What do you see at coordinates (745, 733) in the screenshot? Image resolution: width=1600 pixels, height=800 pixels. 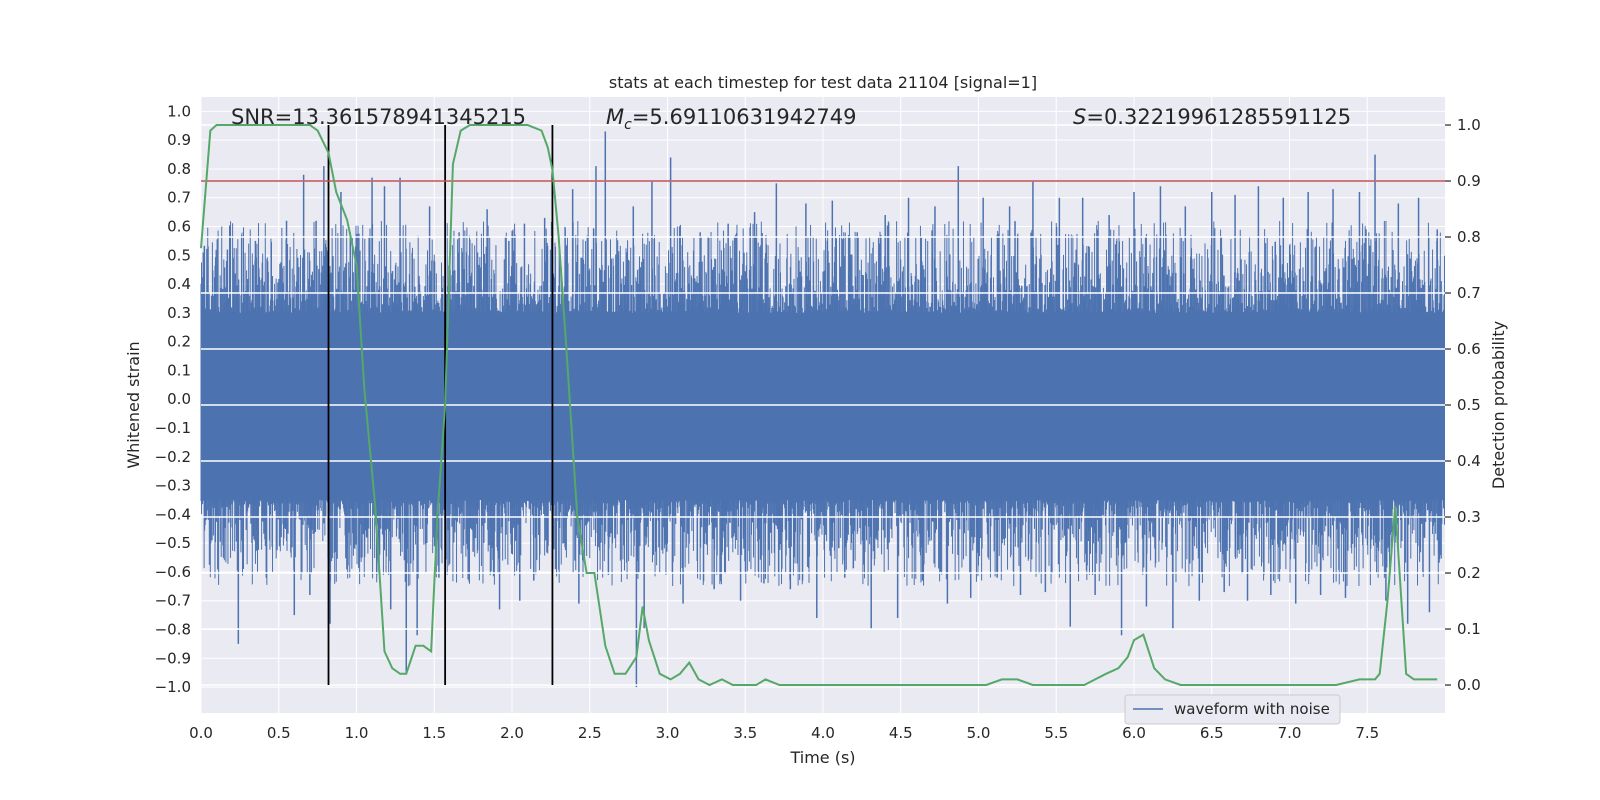 I see `x-tick-label: 3.5` at bounding box center [745, 733].